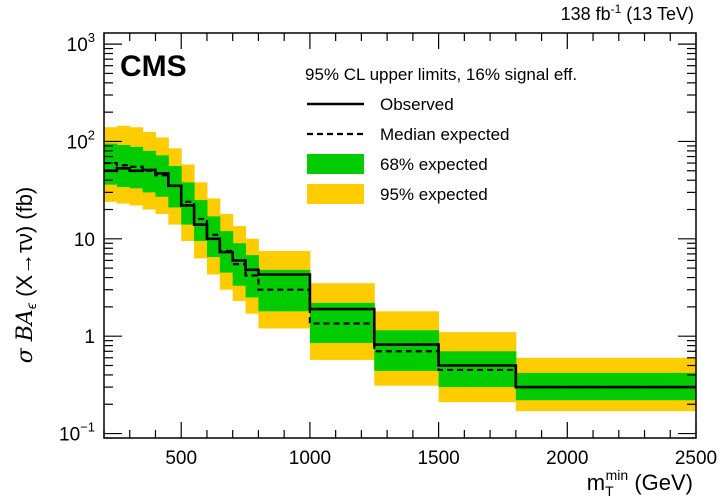  I want to click on x-tick-label: 1000, so click(310, 458).